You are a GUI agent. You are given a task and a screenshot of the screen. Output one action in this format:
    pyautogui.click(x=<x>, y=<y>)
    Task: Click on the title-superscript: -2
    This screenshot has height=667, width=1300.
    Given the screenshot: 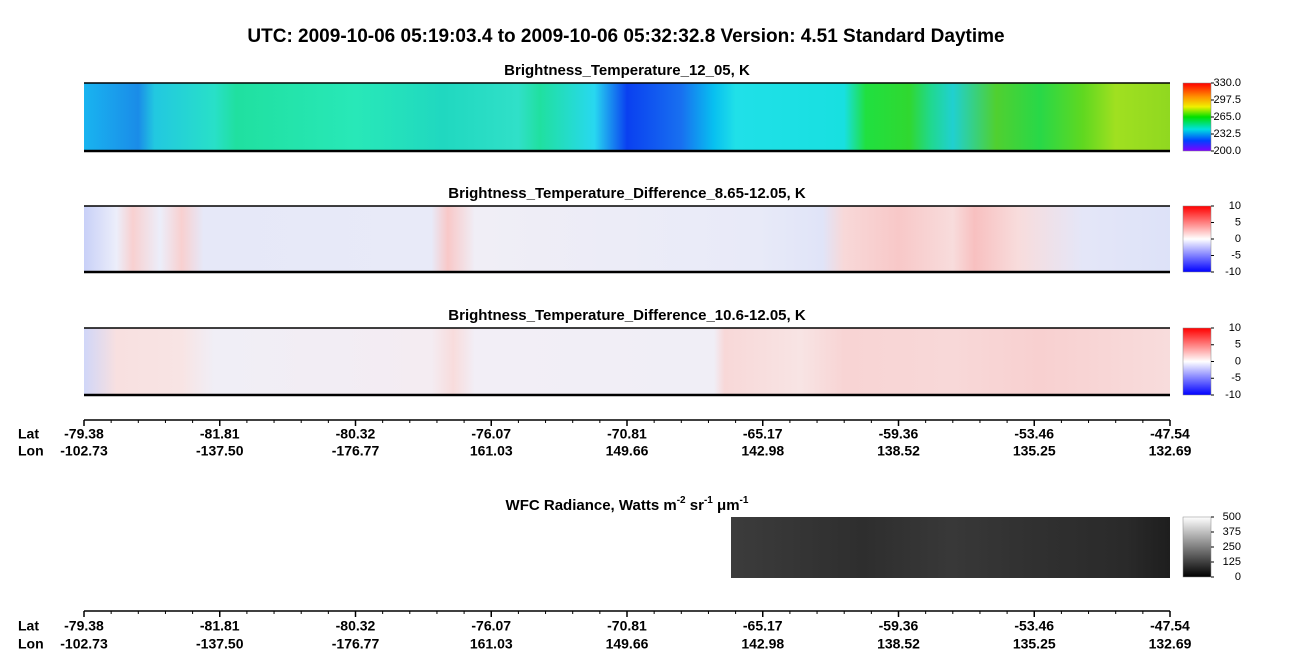 What is the action you would take?
    pyautogui.click(x=681, y=500)
    